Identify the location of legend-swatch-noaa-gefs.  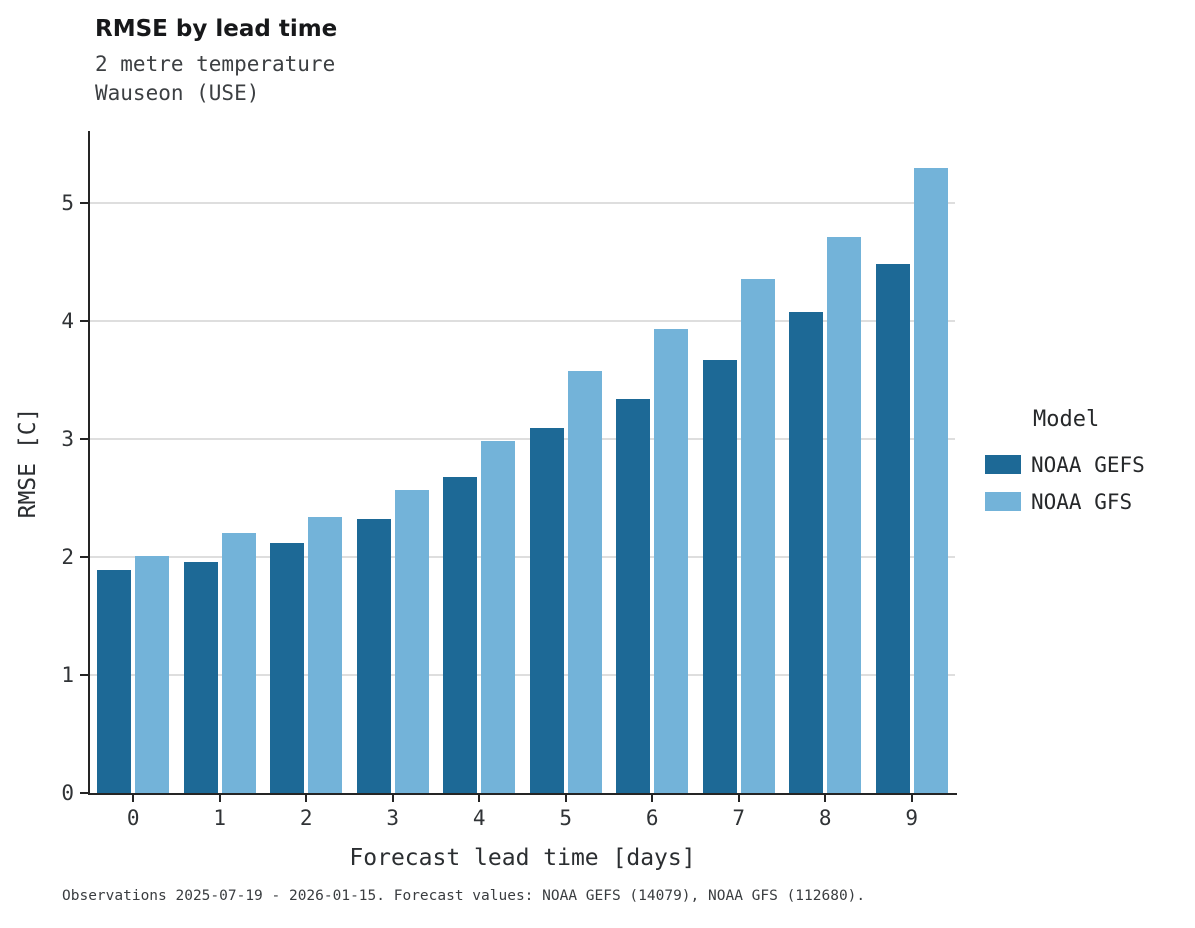
(1003, 464).